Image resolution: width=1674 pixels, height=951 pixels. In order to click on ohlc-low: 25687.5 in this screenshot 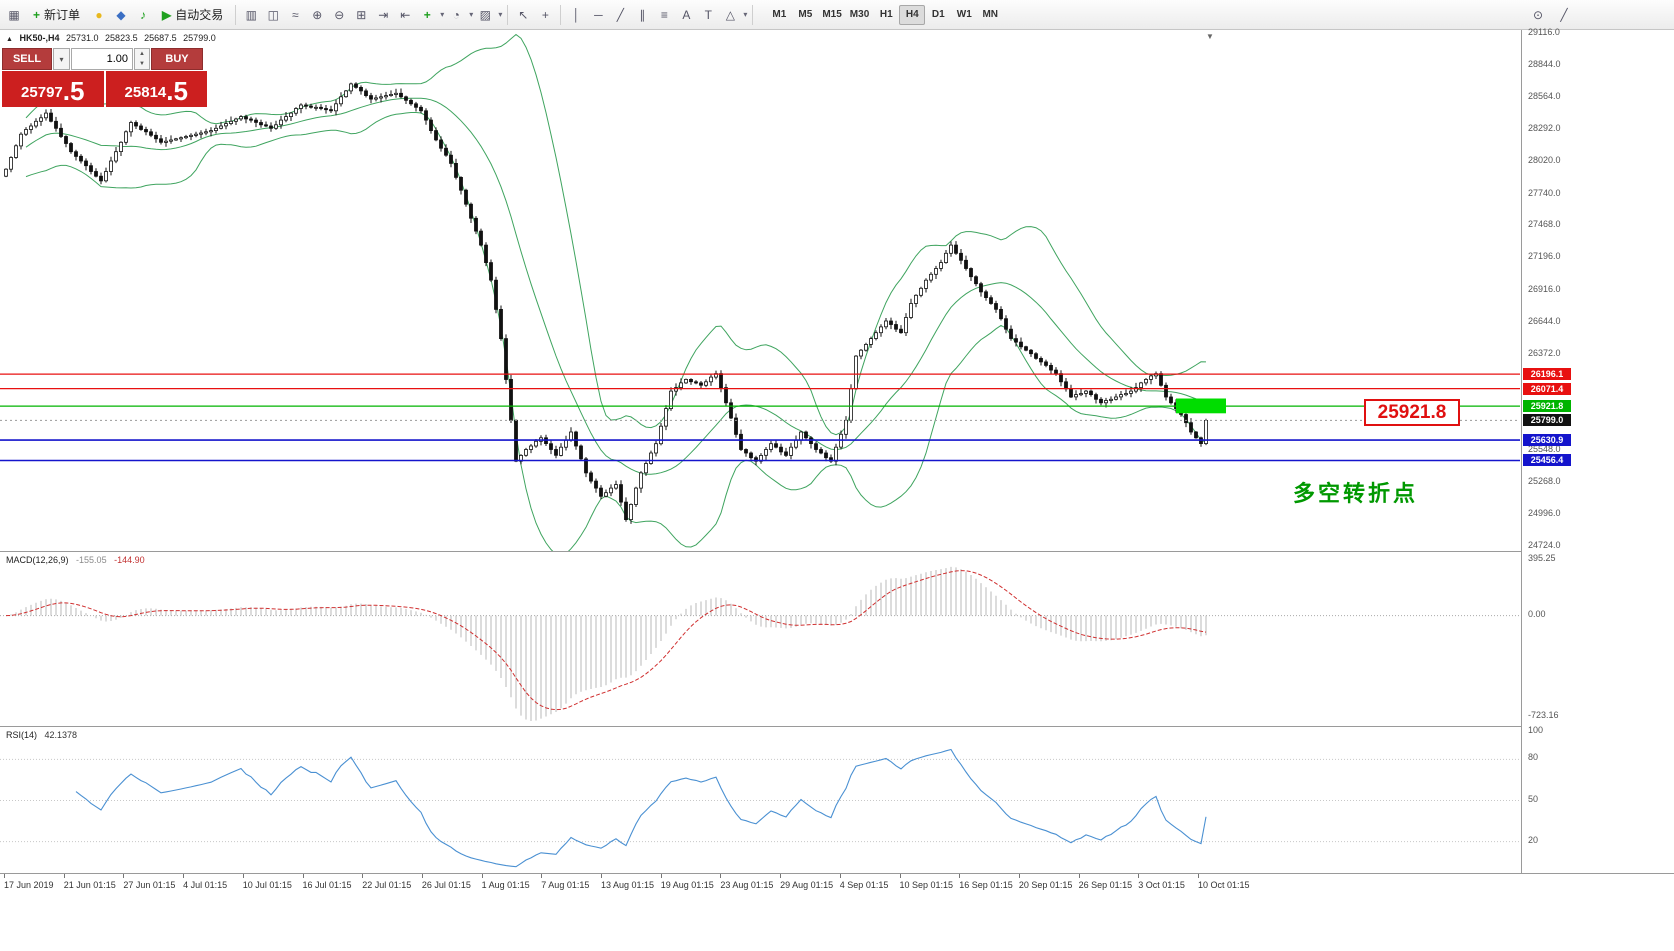, I will do `click(160, 38)`.